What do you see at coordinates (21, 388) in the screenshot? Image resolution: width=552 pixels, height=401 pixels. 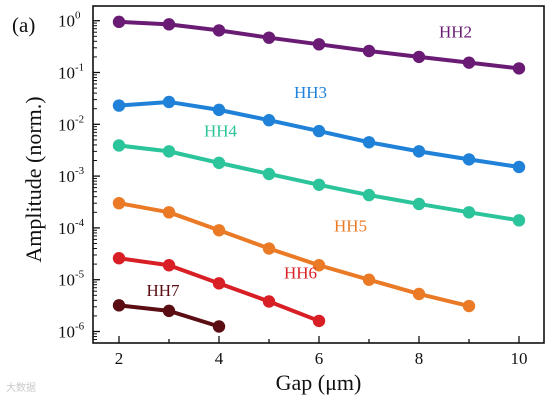 I see `watermark: 大数据` at bounding box center [21, 388].